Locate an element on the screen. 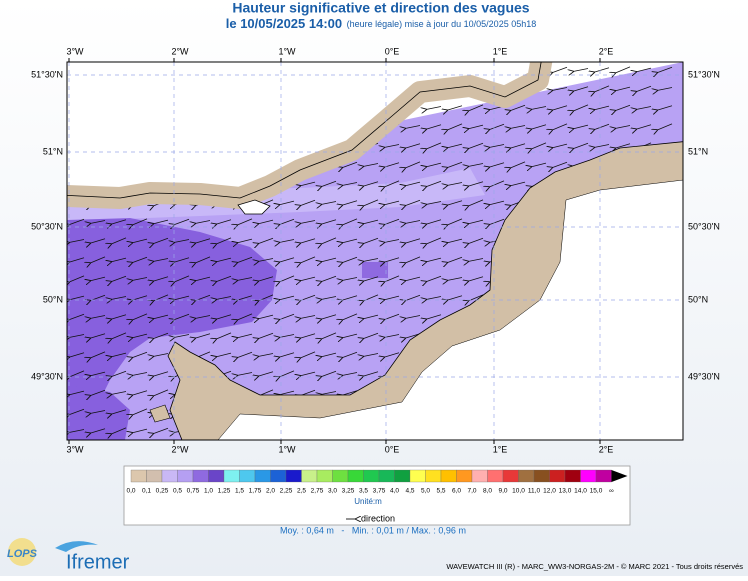  legend-label: 2,75 is located at coordinates (317, 491).